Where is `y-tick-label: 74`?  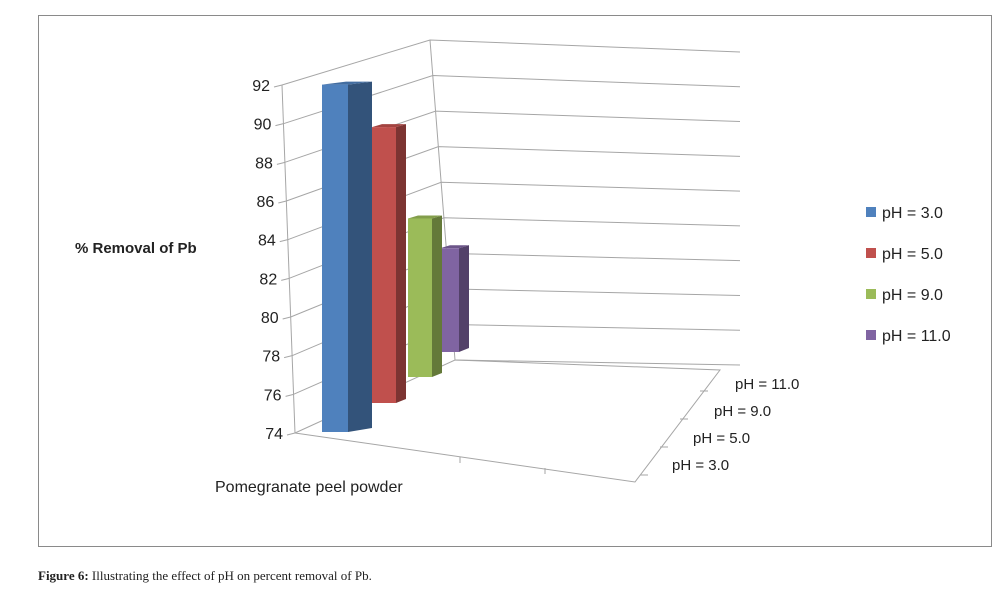
y-tick-label: 74 is located at coordinates (274, 434).